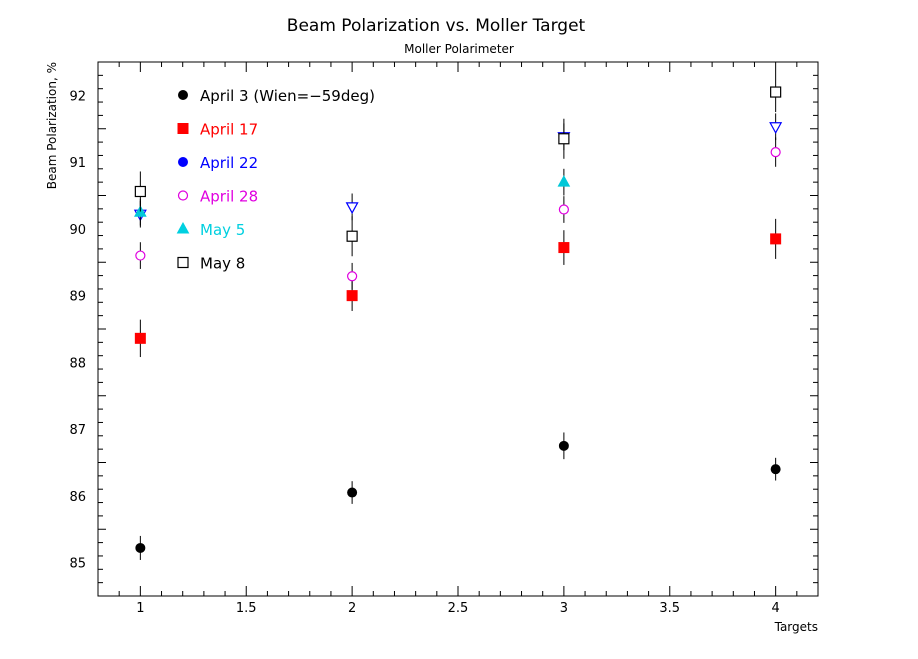 The width and height of the screenshot is (918, 659). What do you see at coordinates (287, 96) in the screenshot?
I see `legend-label: April 3 (Wien=−59deg)` at bounding box center [287, 96].